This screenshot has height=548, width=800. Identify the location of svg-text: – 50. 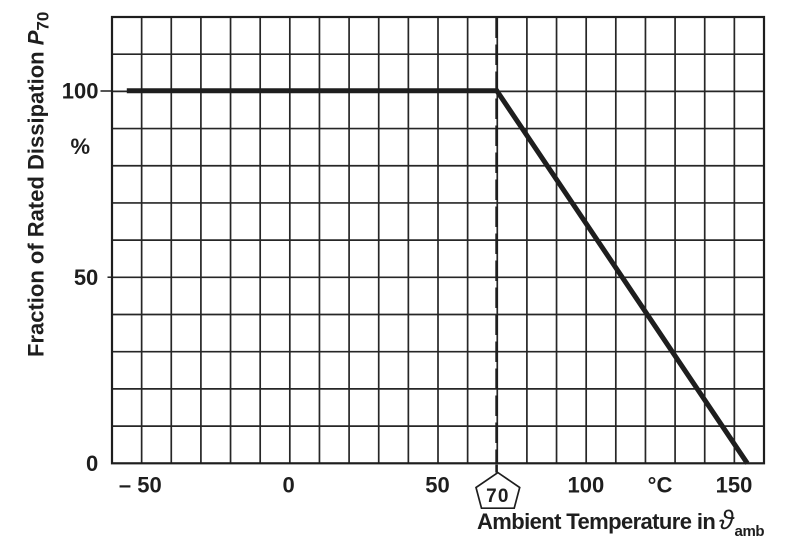
(140, 485).